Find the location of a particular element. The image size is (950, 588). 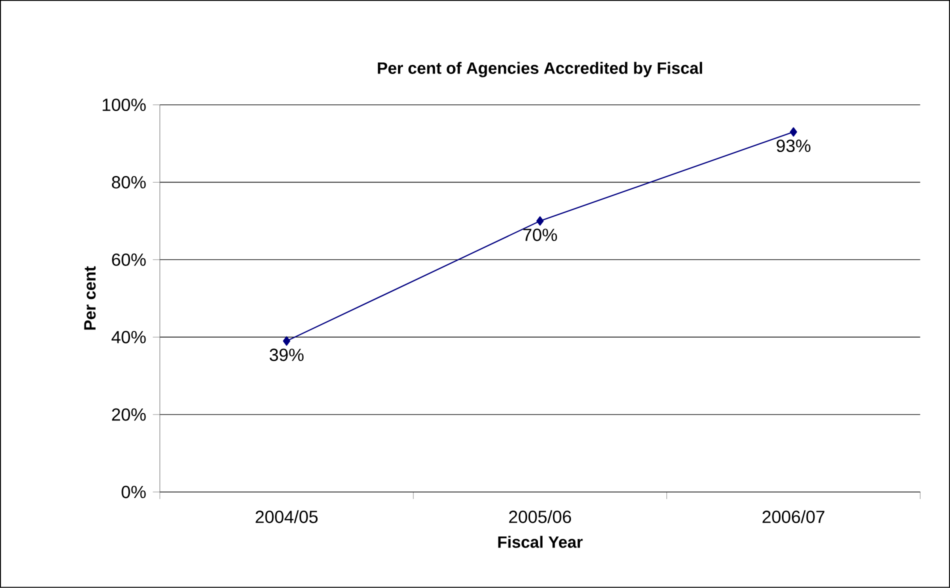

y-tick-label: 0% is located at coordinates (134, 492).